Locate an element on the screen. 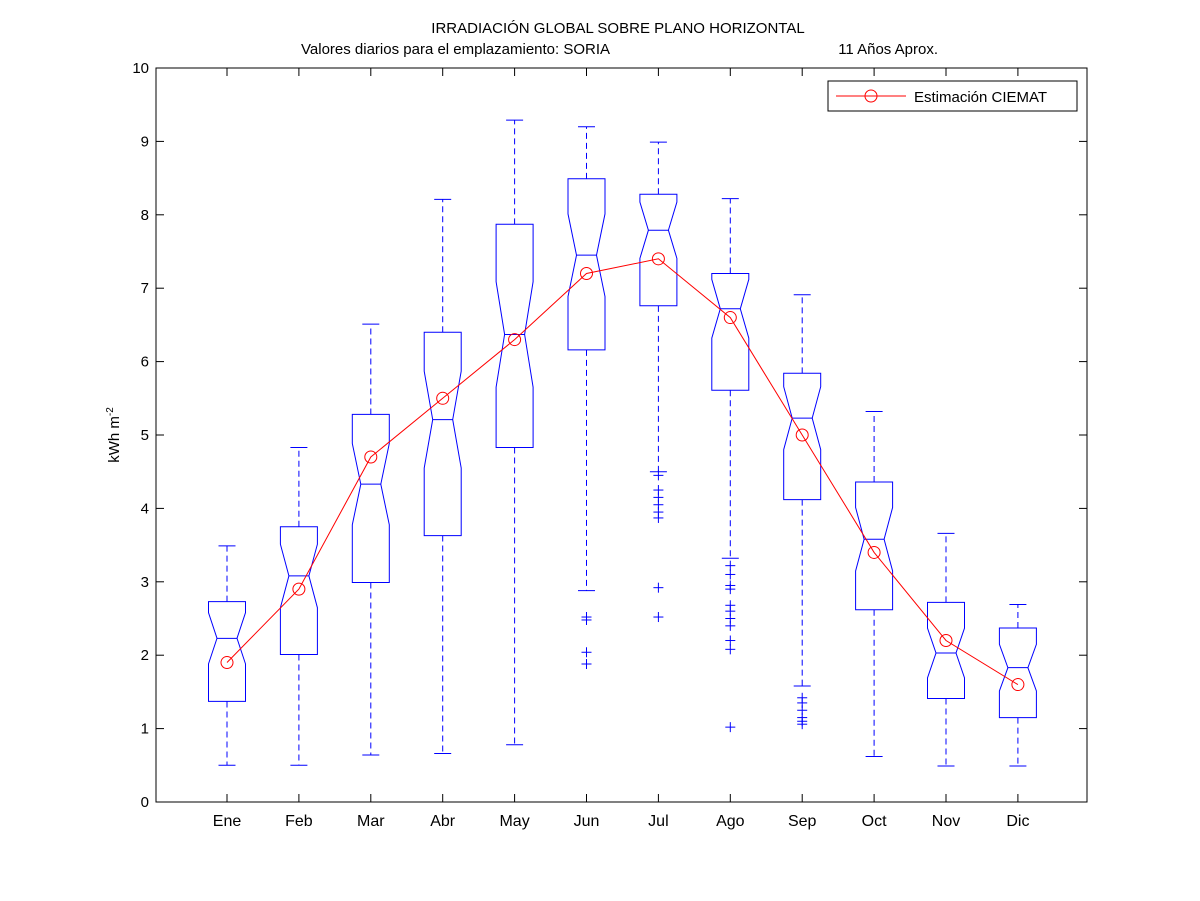 This screenshot has height=901, width=1200. y-tick-label: 5 is located at coordinates (145, 435).